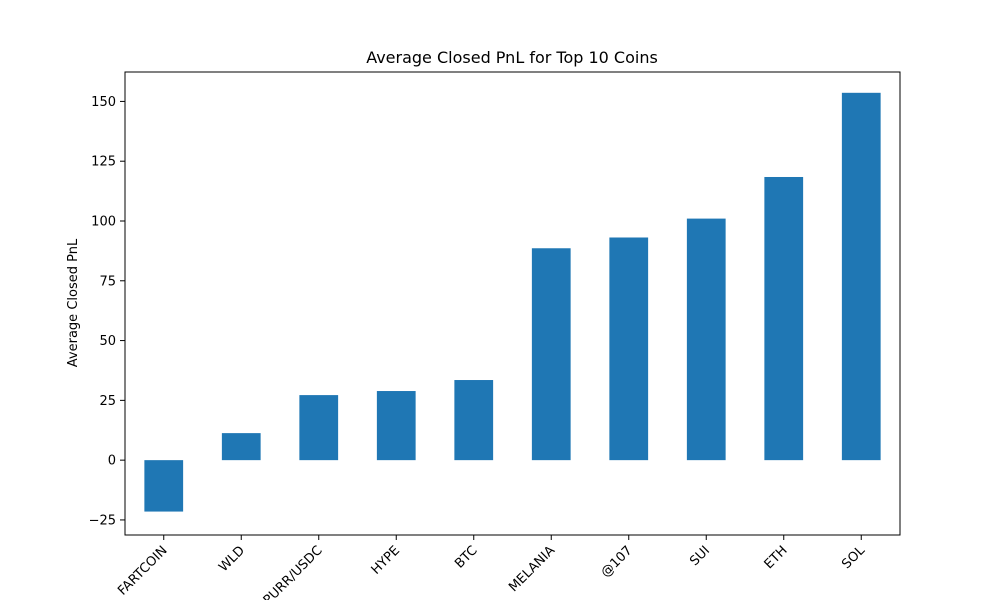  Describe the element at coordinates (861, 276) in the screenshot. I see `bar-sol` at that location.